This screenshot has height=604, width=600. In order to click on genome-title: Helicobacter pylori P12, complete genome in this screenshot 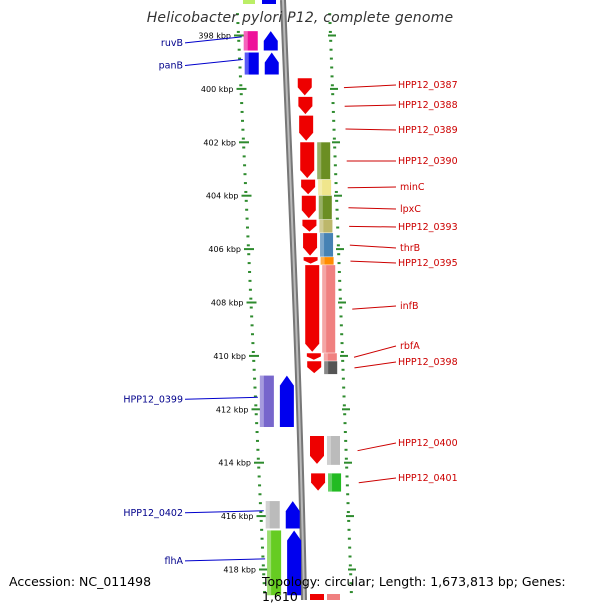, I will do `click(300, 18)`.